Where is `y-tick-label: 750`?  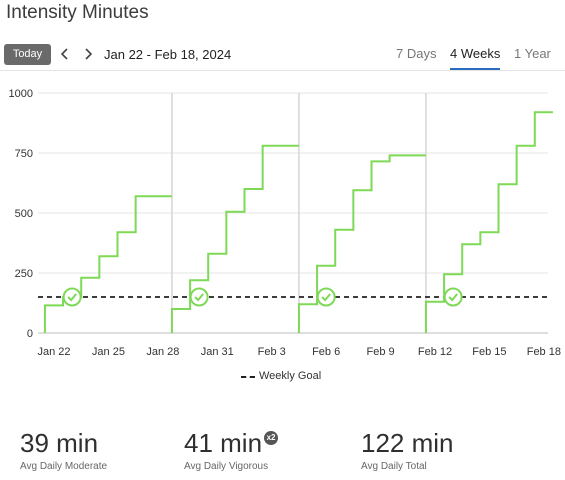
y-tick-label: 750 is located at coordinates (24, 154).